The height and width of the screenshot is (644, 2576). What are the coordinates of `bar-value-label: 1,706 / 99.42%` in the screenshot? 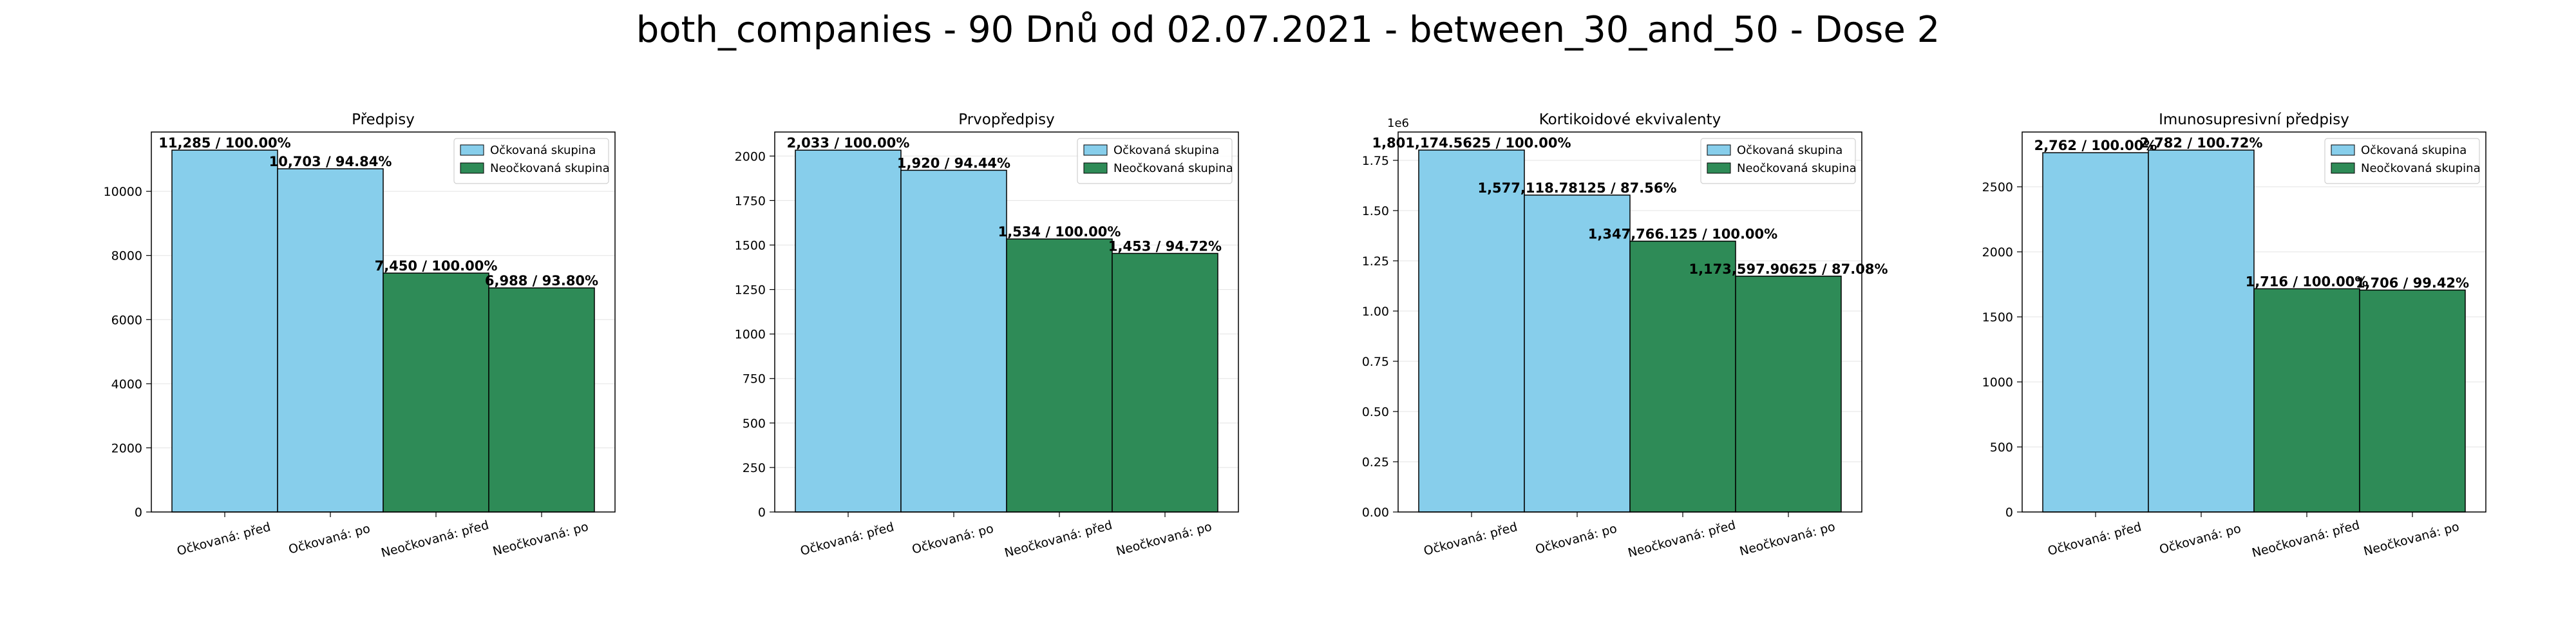 It's located at (2412, 282).